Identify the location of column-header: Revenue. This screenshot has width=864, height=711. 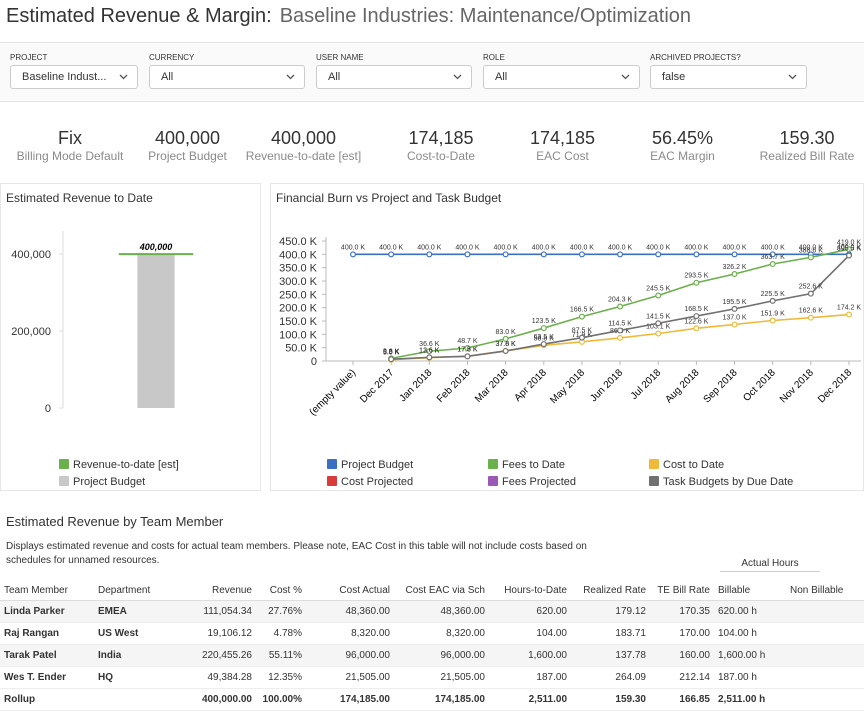
(214, 590).